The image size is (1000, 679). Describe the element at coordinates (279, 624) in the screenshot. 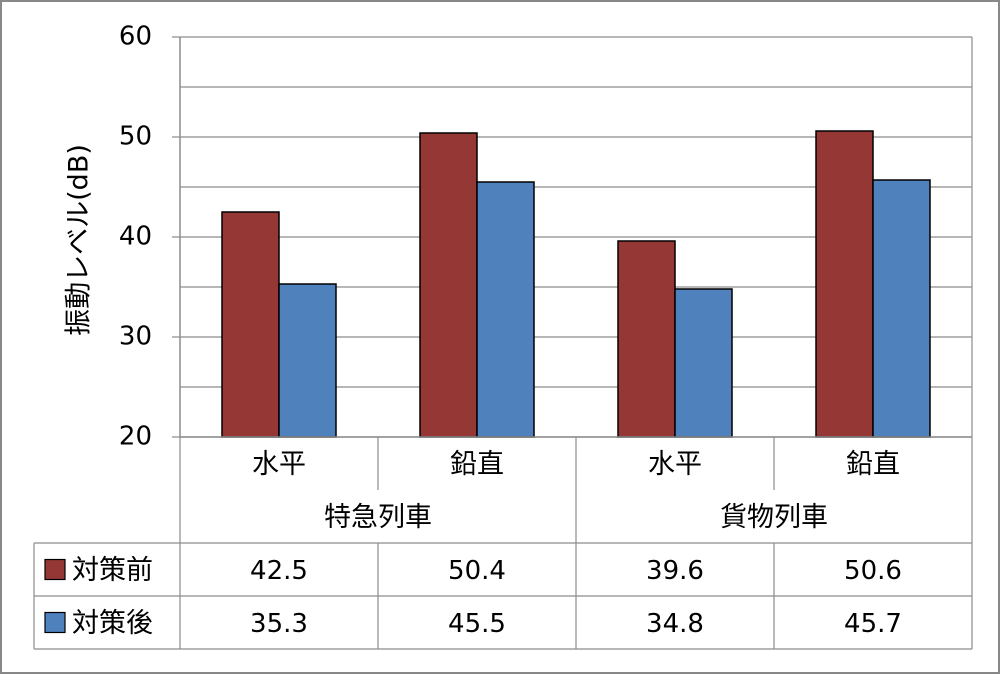

I see `data-label: 35.3` at that location.